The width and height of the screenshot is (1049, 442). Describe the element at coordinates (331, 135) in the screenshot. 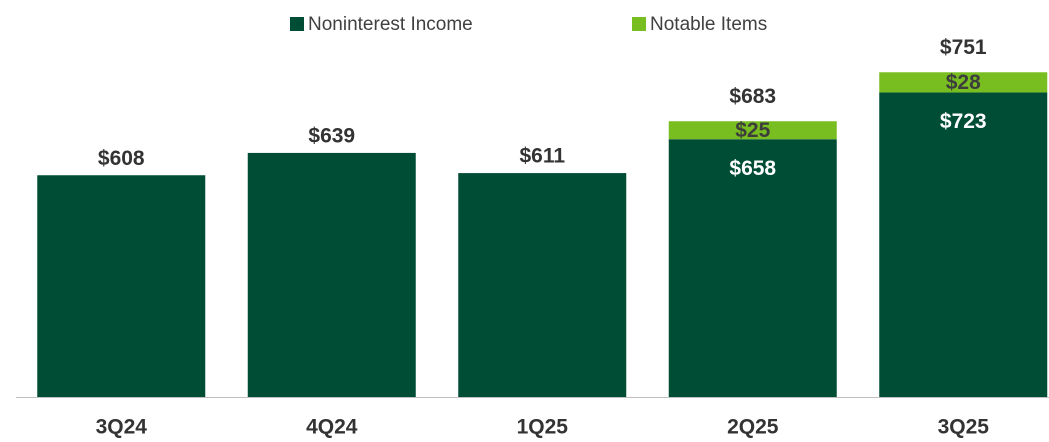

I see `value-label: $639` at that location.